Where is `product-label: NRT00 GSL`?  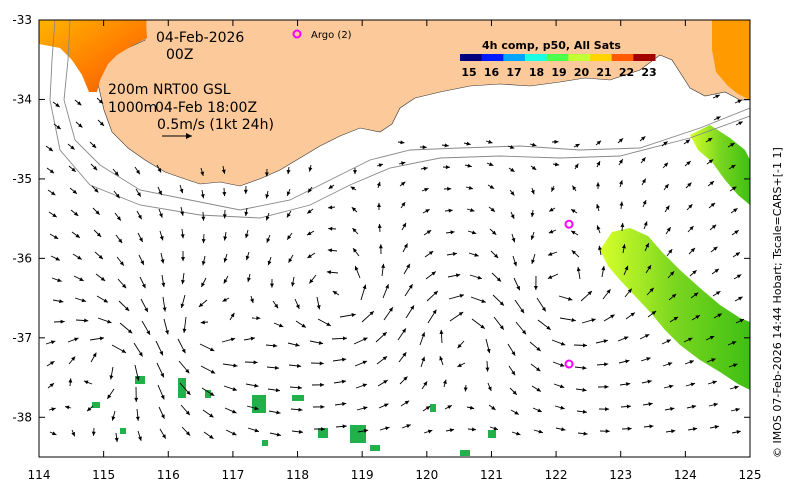
product-label: NRT00 GSL is located at coordinates (192, 90).